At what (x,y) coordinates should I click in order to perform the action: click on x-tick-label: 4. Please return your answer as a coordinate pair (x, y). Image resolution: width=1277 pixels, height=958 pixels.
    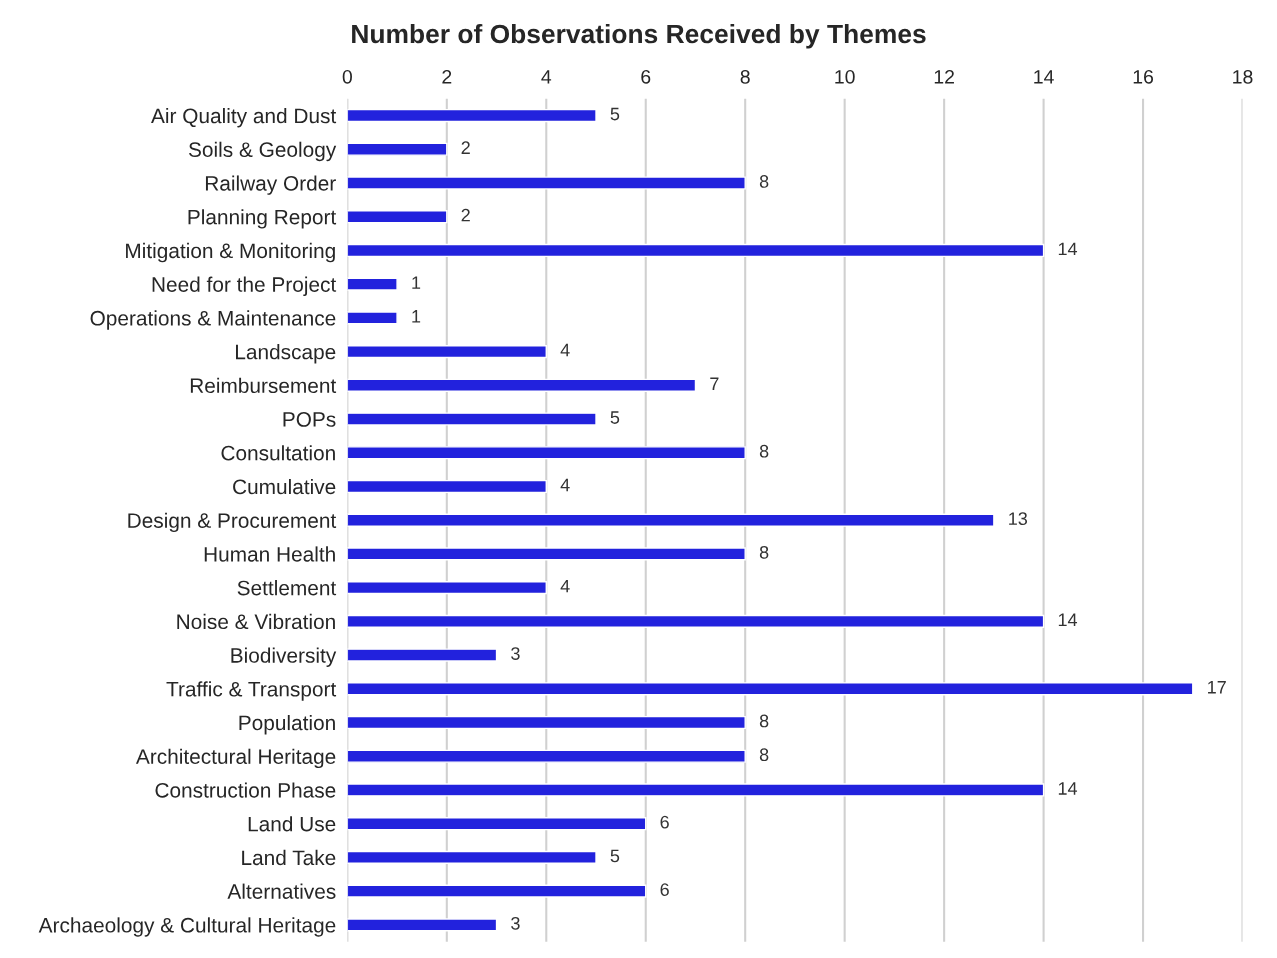
    Looking at the image, I should click on (546, 77).